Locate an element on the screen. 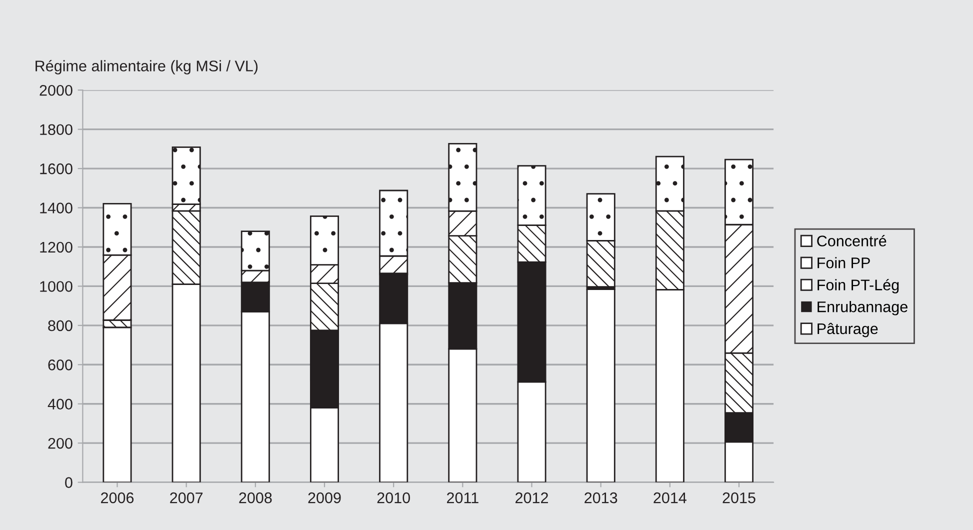 This screenshot has height=530, width=973. y-axis-title: Régime alimentaire (kg MSi / VL) is located at coordinates (147, 67).